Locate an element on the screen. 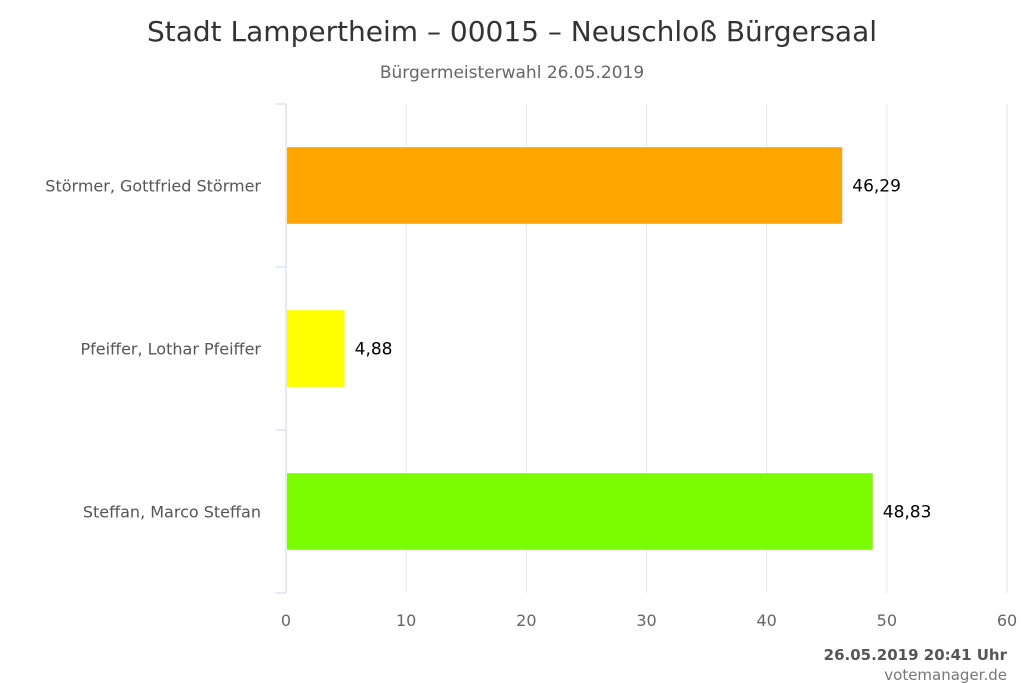 The height and width of the screenshot is (683, 1024). value-axis-ticks: 0 10 20 30 40 50 60 is located at coordinates (649, 620).